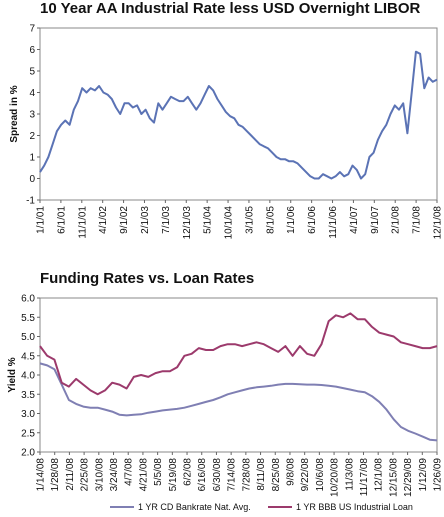 The image size is (444, 517). What do you see at coordinates (408, 477) in the screenshot?
I see `chart-2-xtick-label: 12/29/08` at bounding box center [408, 477].